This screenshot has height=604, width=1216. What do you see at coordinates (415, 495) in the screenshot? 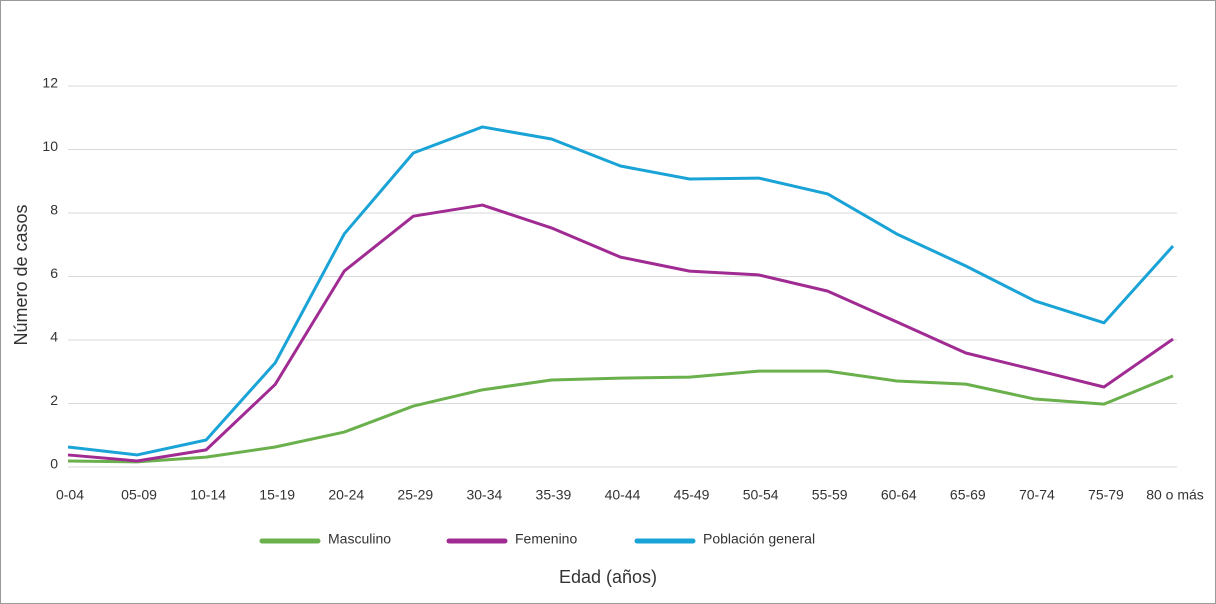
I see `x-tick-label: 25-29` at bounding box center [415, 495].